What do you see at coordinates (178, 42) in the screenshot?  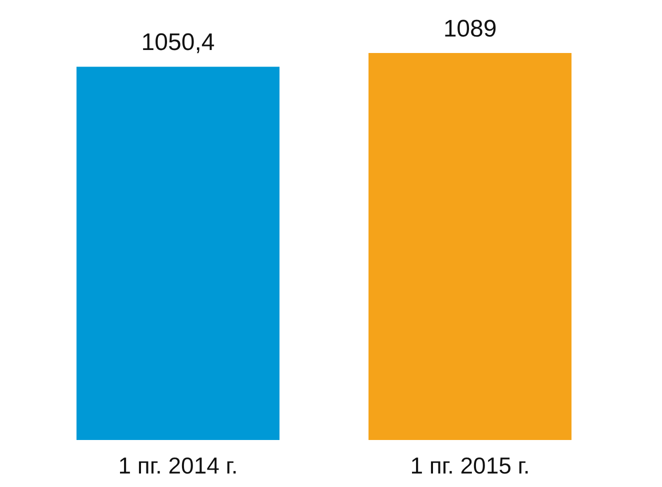 I see `data-label: 1050,4` at bounding box center [178, 42].